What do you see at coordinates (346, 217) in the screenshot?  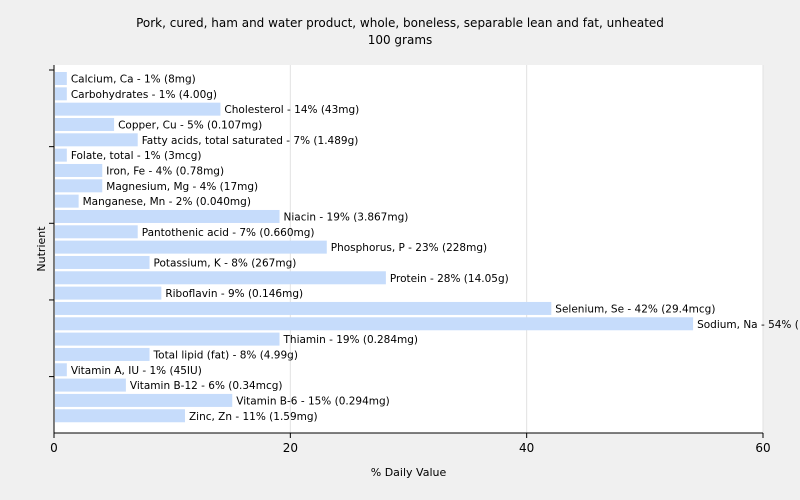 I see `bar-label: Niacin - 19% (3.867mg)` at bounding box center [346, 217].